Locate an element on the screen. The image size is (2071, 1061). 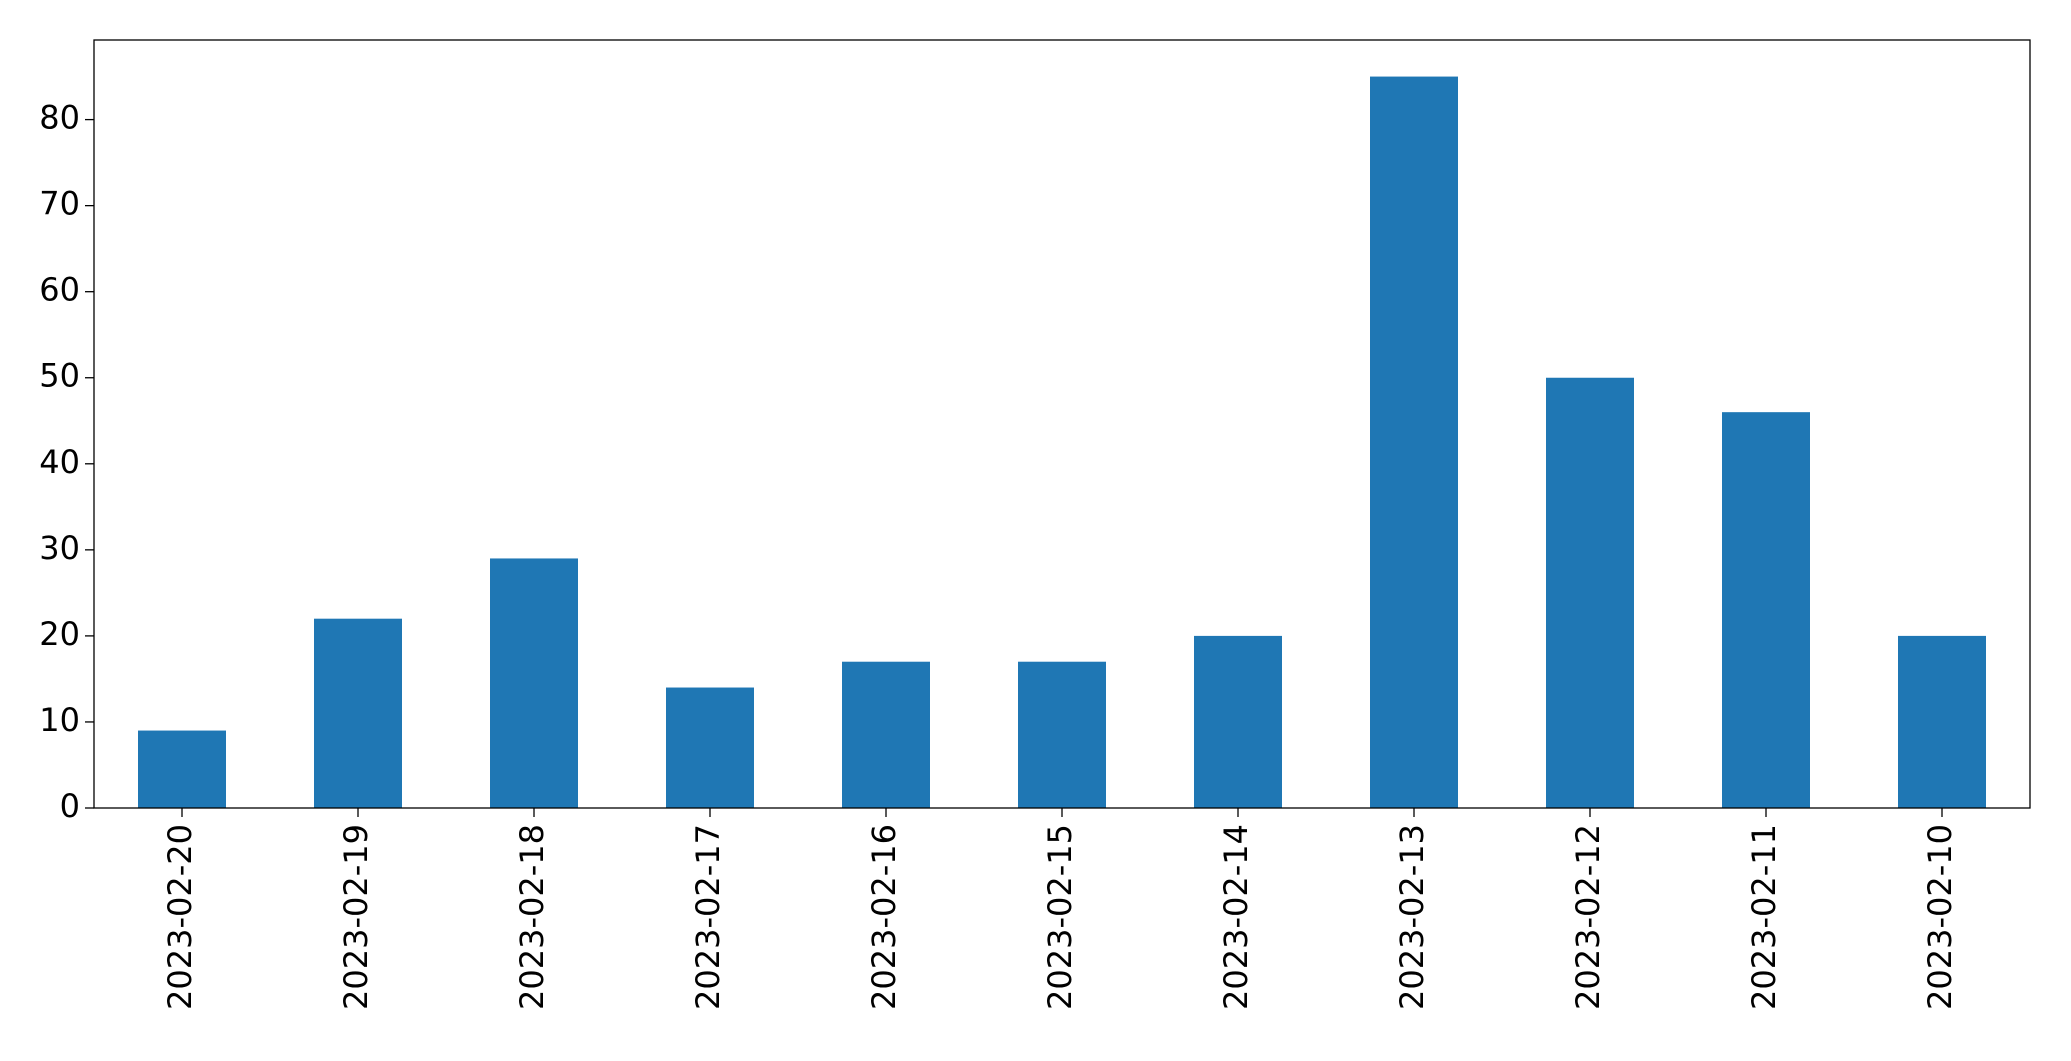
x-tick-label: 2023-02-20 is located at coordinates (180, 917).